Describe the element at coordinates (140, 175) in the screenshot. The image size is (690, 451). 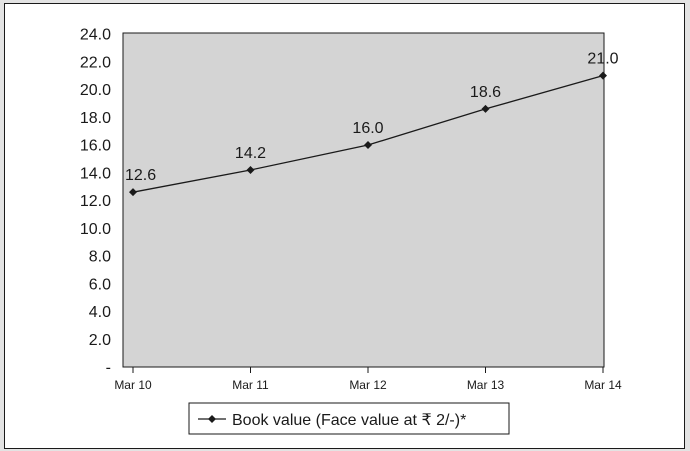
I see `data-label: 12.6` at that location.